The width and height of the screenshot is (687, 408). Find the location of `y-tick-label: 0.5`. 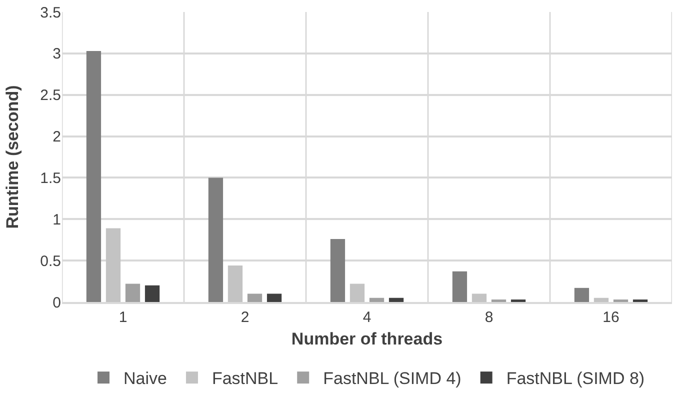

y-tick-label: 0.5 is located at coordinates (50, 261).